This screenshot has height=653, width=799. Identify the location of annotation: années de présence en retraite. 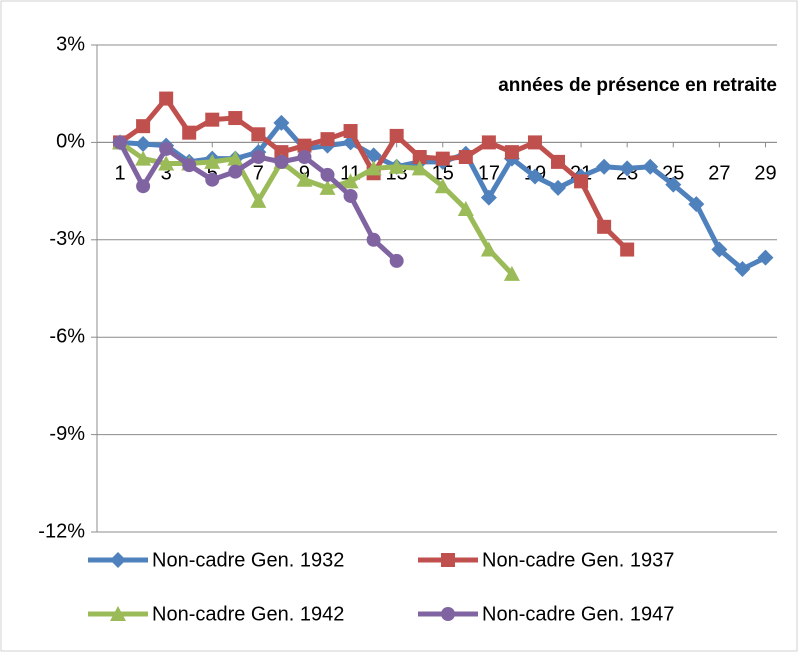
(637, 85).